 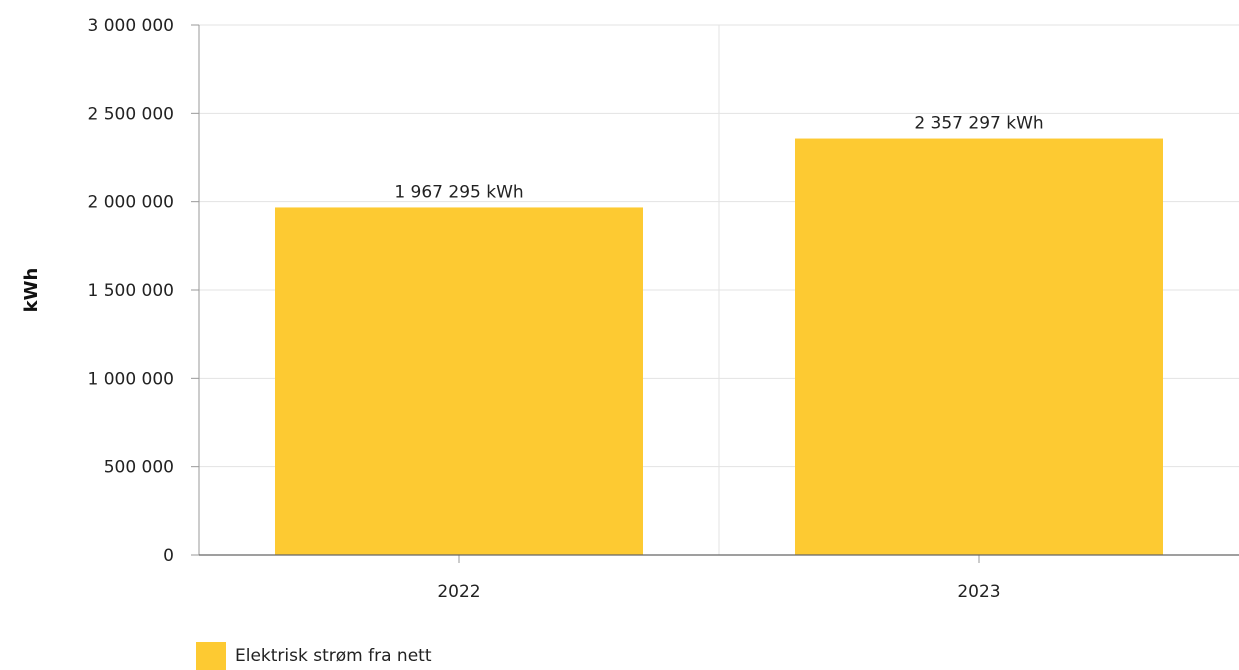 I want to click on legend: Elektrisk strøm fra nett, so click(x=314, y=656).